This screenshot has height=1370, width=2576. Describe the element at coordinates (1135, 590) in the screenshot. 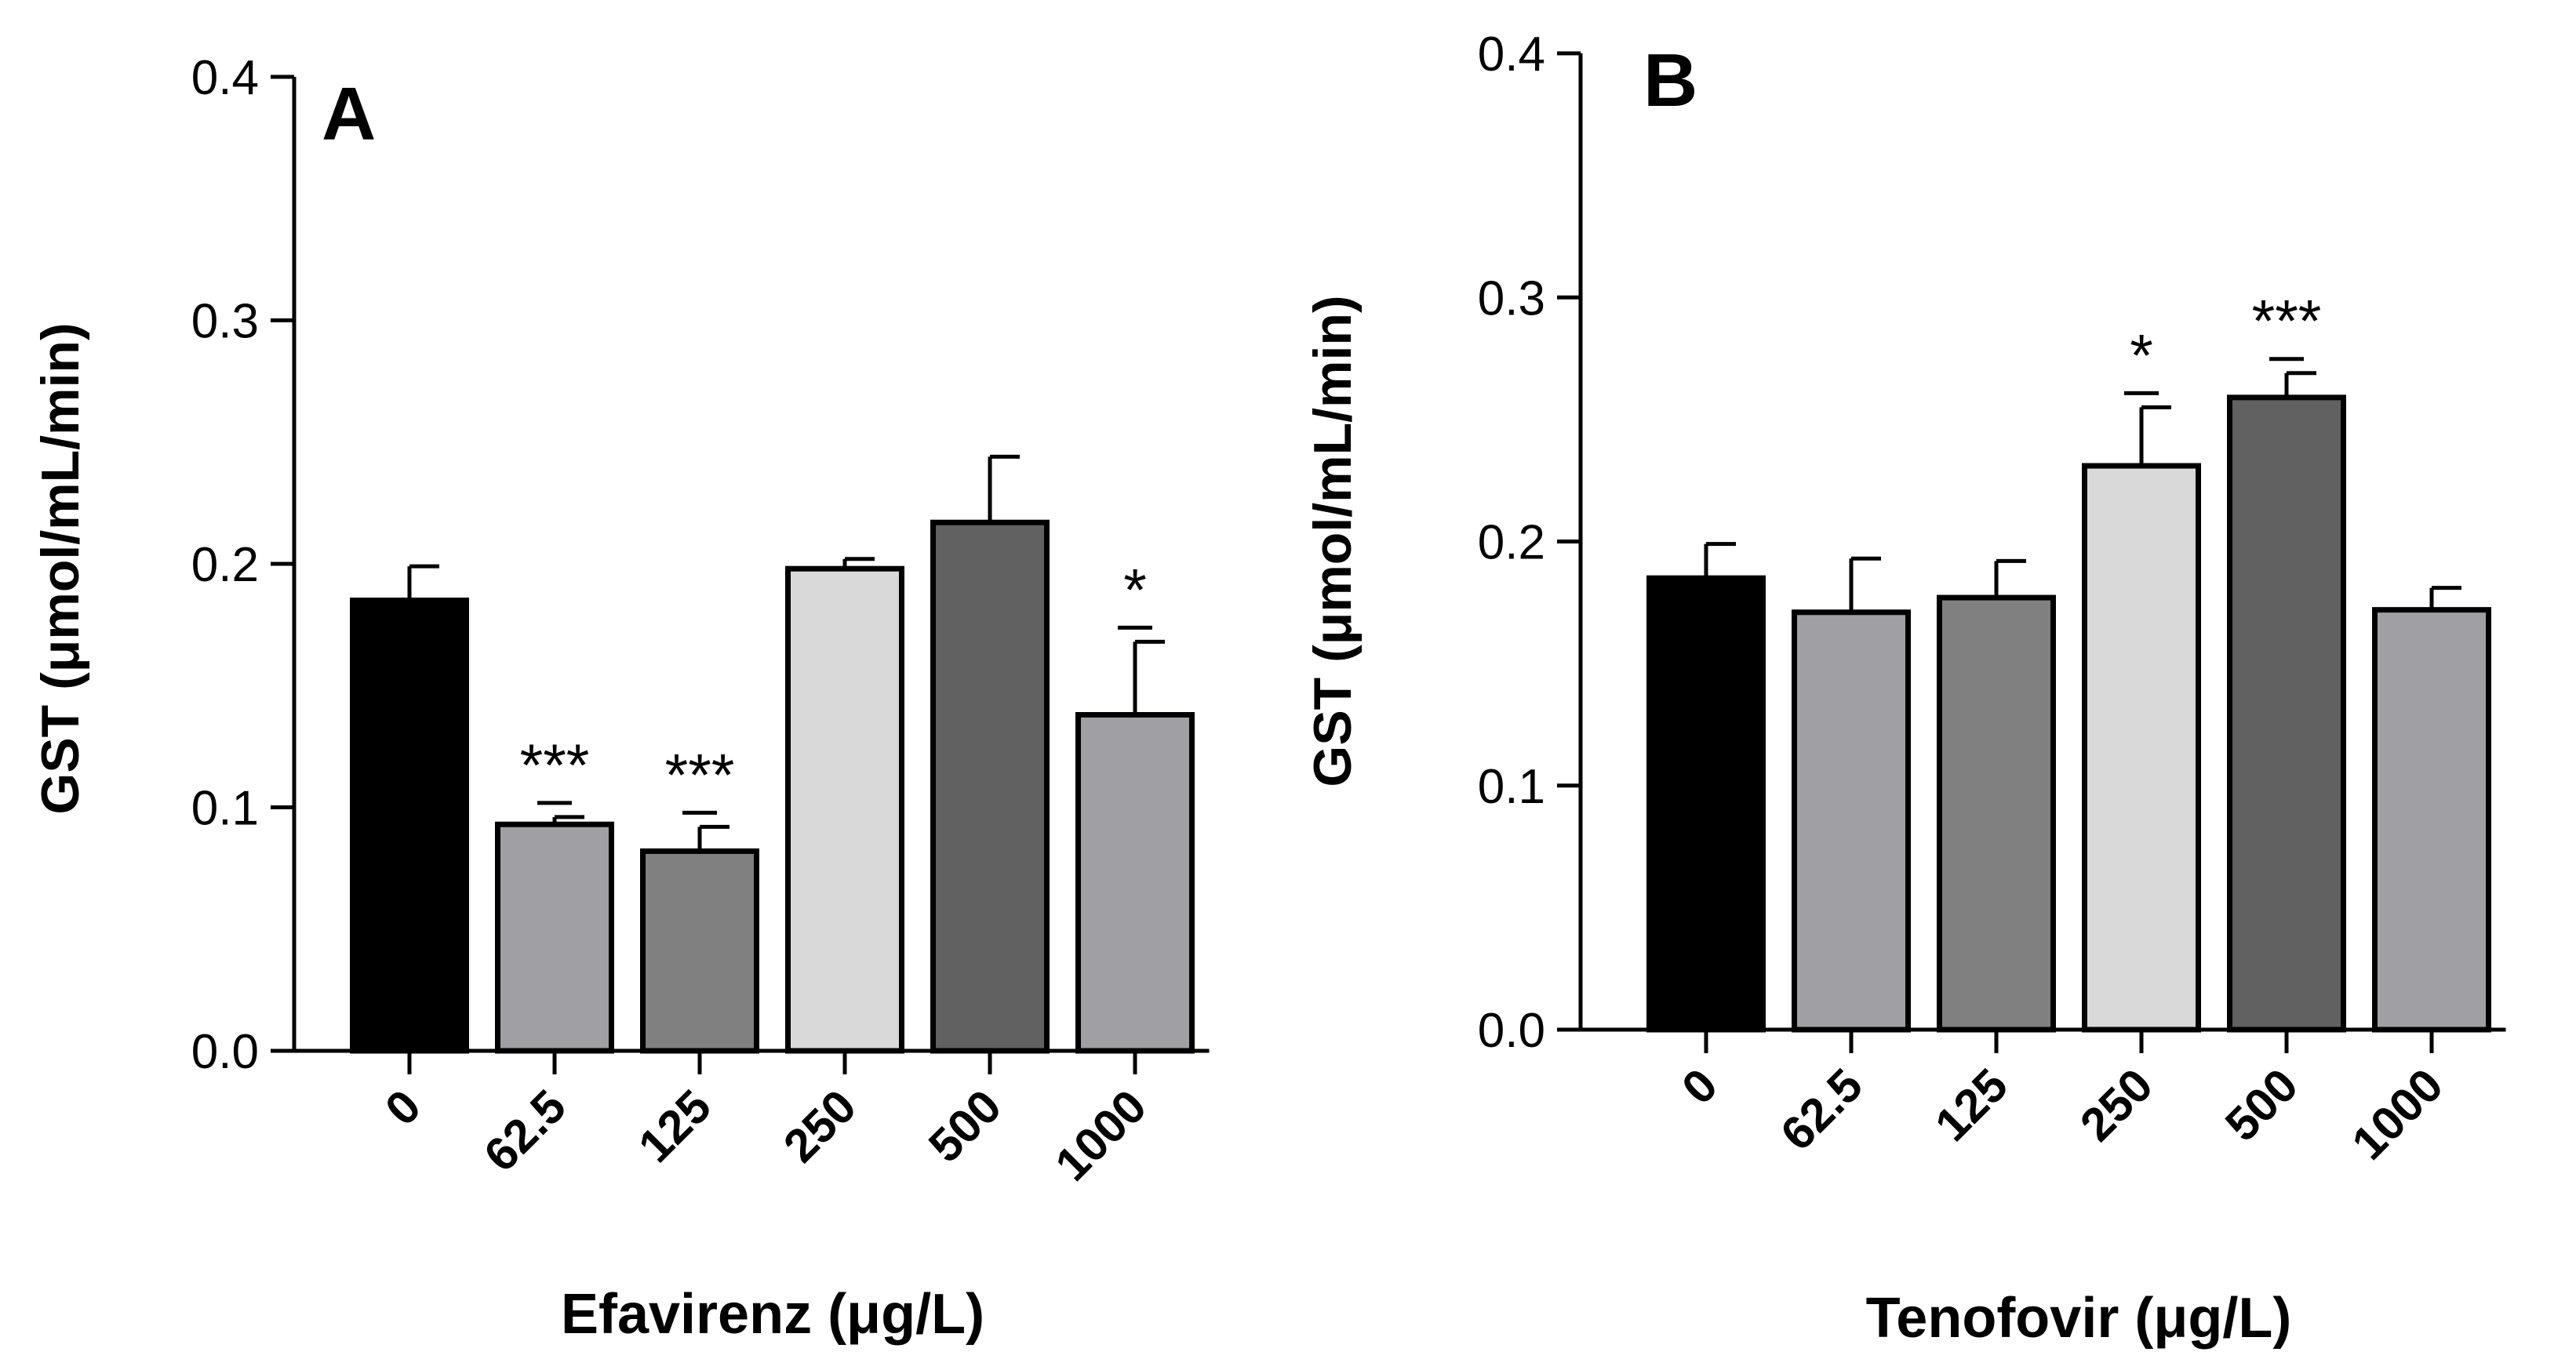

I see `panel-a-significance-marker: *` at that location.